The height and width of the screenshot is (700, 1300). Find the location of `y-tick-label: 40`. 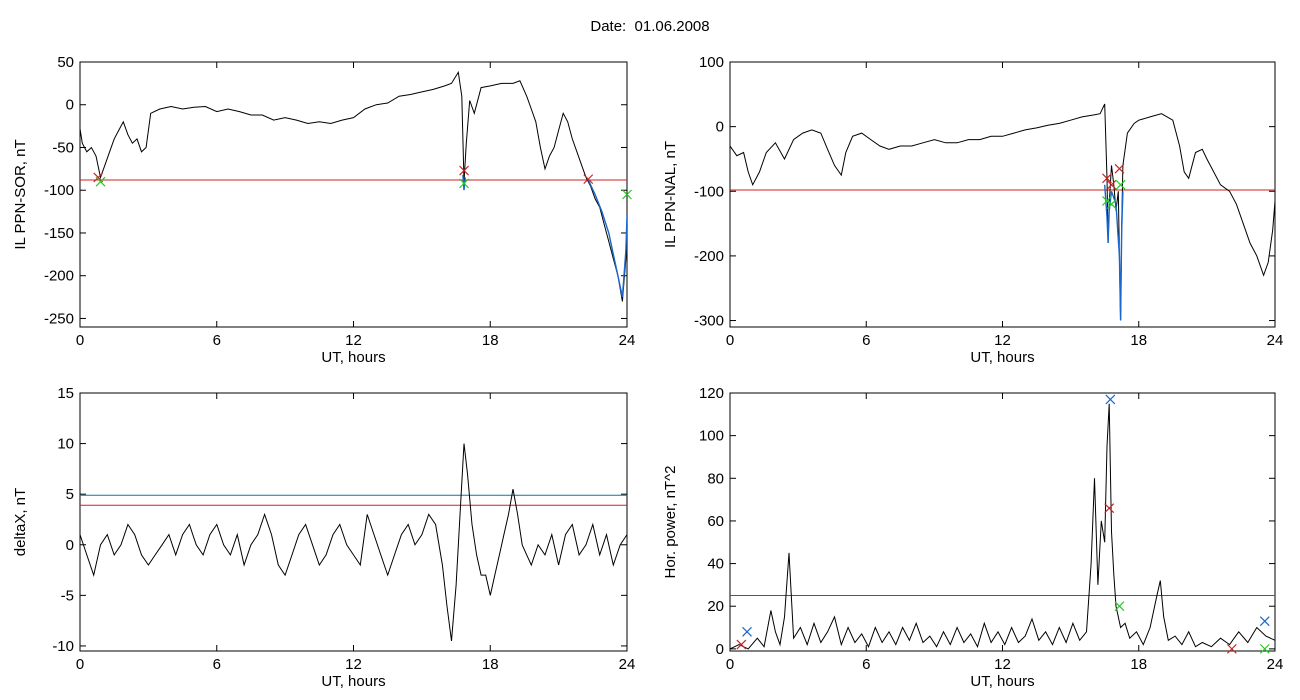

y-tick-label: 40 is located at coordinates (715, 564).